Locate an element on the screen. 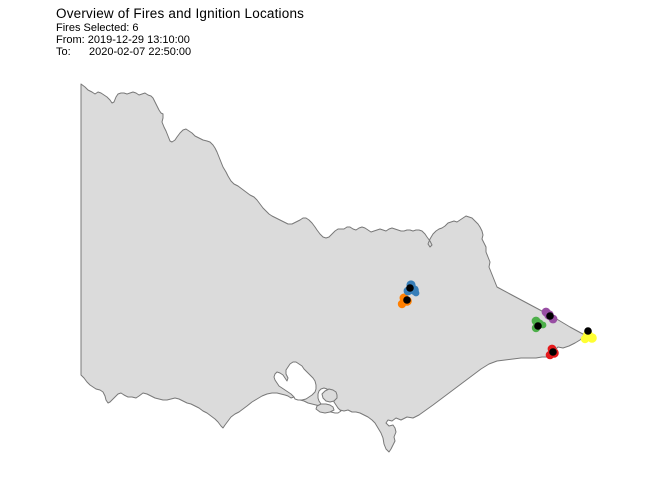 Image resolution: width=672 pixels, height=480 pixels. to-datetime-text: To: 2020-02-07 22:50:00 is located at coordinates (124, 52).